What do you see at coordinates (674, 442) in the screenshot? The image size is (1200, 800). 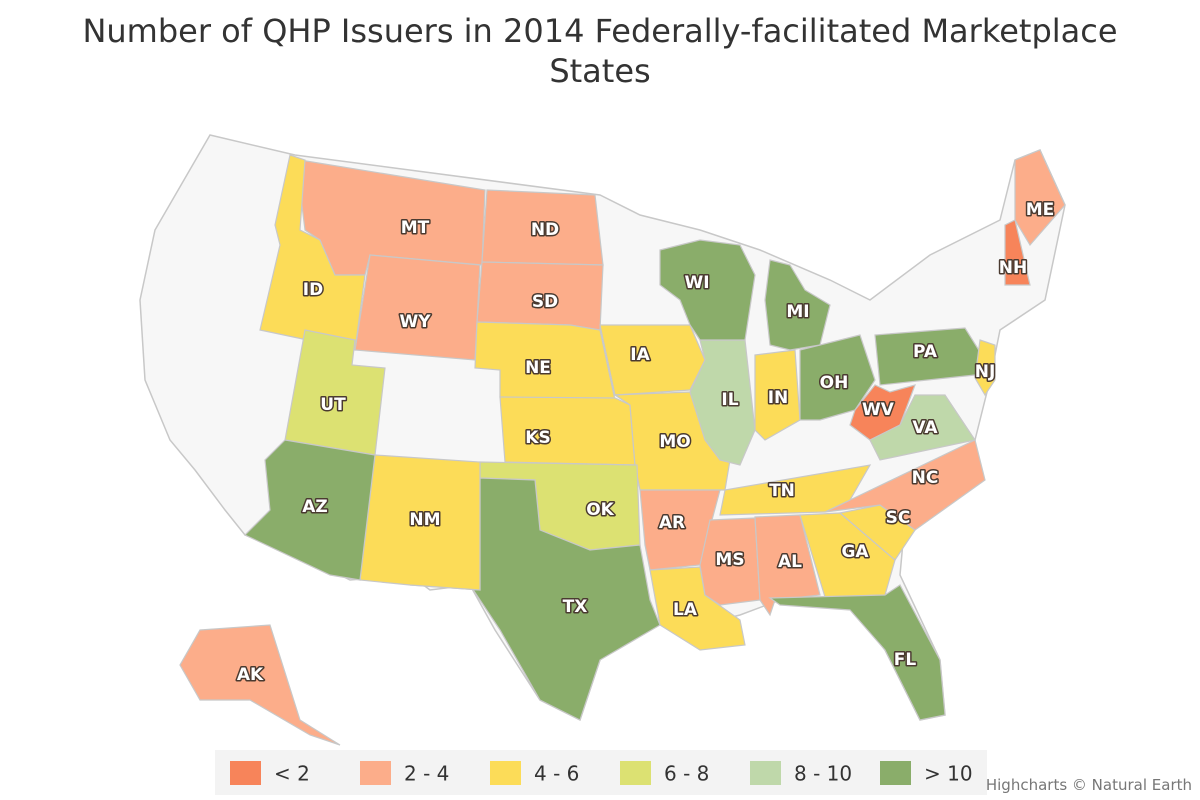 I see `state-label: MO` at bounding box center [674, 442].